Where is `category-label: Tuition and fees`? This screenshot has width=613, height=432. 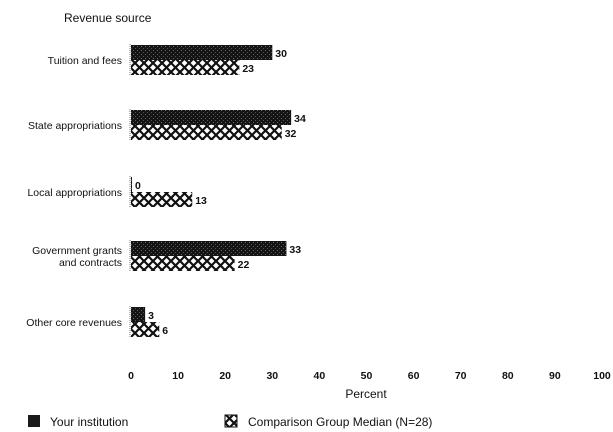
category-label: Tuition and fees is located at coordinates (85, 61).